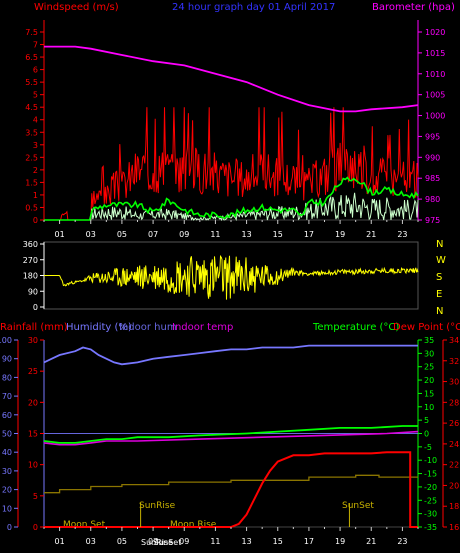 This screenshot has width=460, height=553. Describe the element at coordinates (35, 527) in the screenshot. I see `rainfall-tick-label: 0` at that location.